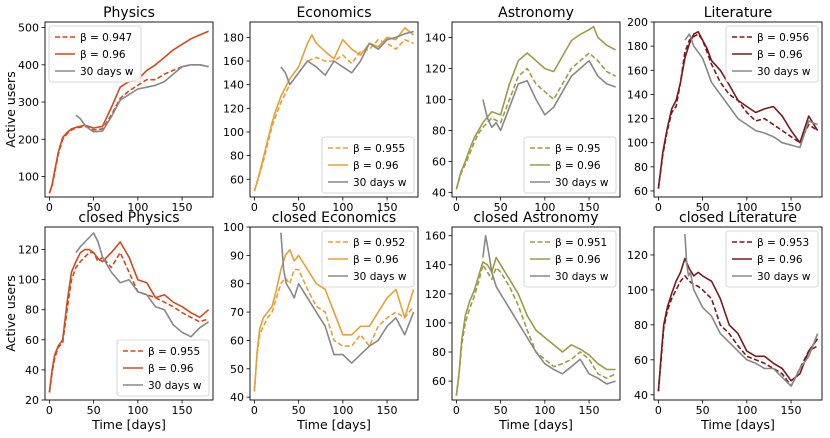 This screenshot has width=830, height=438. I want to click on y-tick-label: 180, so click(233, 37).